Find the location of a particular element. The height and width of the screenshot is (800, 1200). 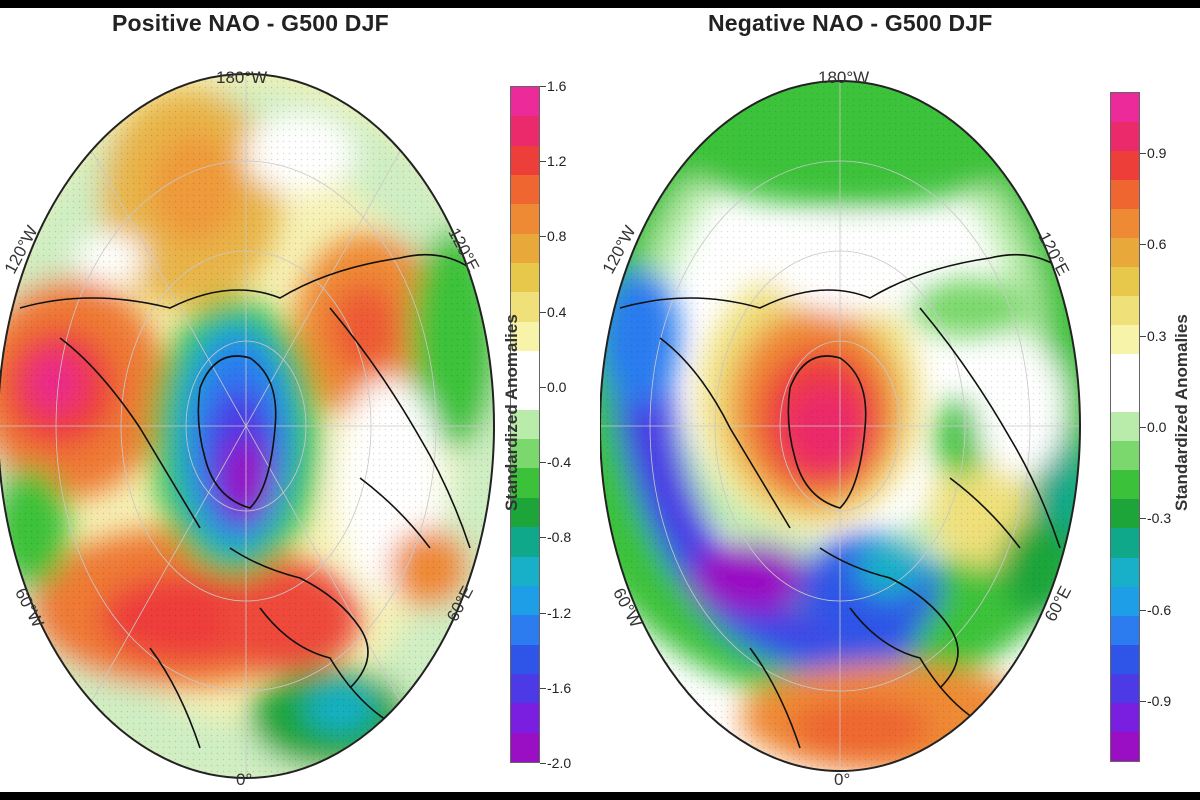

colorbar-tick-label: 0.6 is located at coordinates (1157, 244).